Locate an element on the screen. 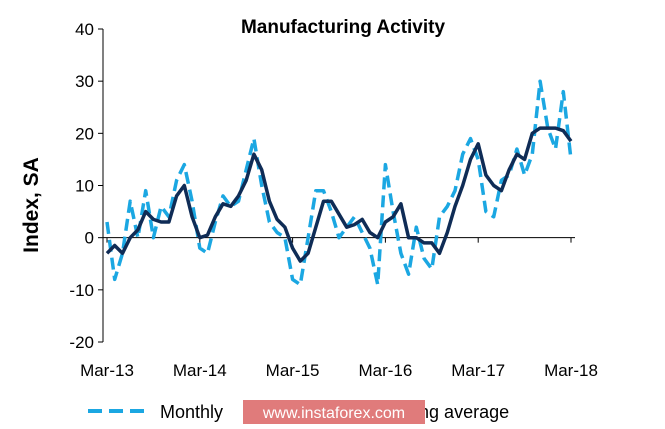  watermark-background is located at coordinates (334, 412).